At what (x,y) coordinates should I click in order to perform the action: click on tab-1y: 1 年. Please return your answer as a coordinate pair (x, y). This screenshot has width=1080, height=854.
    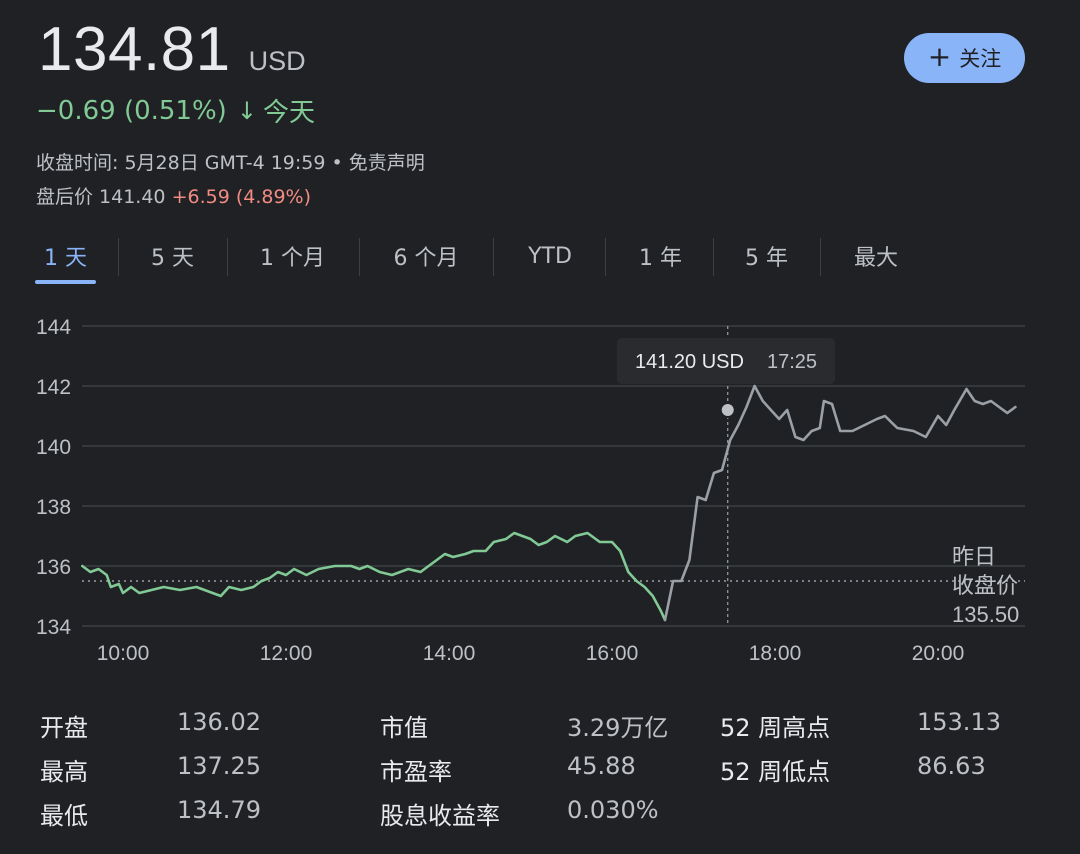
    Looking at the image, I should click on (660, 258).